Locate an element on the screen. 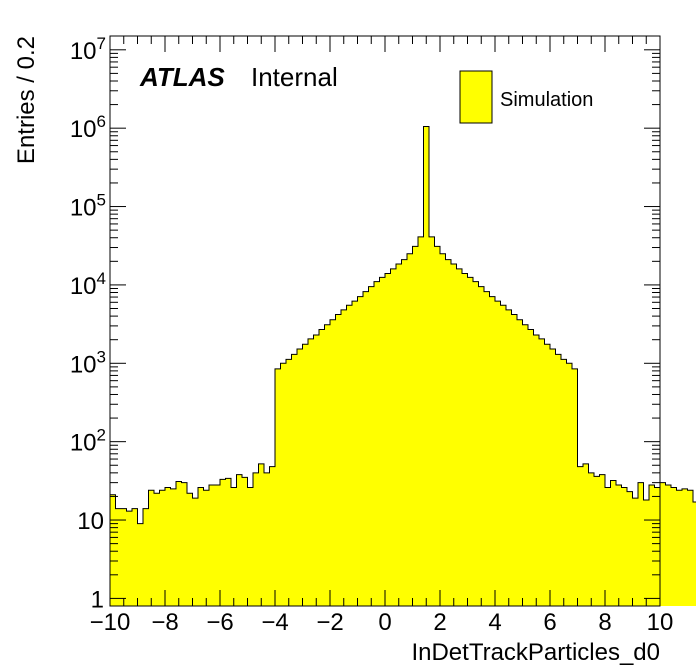 The height and width of the screenshot is (672, 696). y-tick-label: 10⁵ is located at coordinates (88, 206).